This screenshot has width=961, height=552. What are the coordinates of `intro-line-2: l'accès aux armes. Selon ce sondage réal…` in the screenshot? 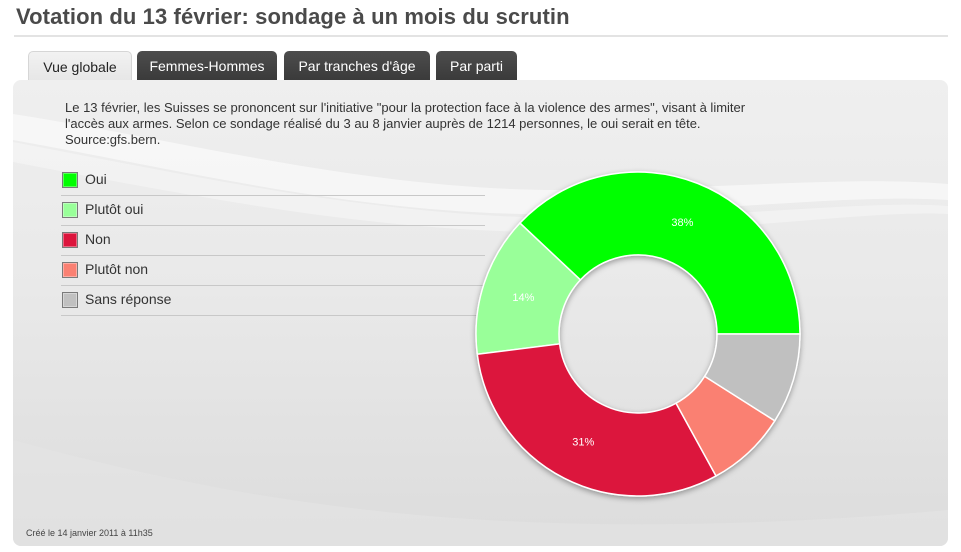 It's located at (383, 123).